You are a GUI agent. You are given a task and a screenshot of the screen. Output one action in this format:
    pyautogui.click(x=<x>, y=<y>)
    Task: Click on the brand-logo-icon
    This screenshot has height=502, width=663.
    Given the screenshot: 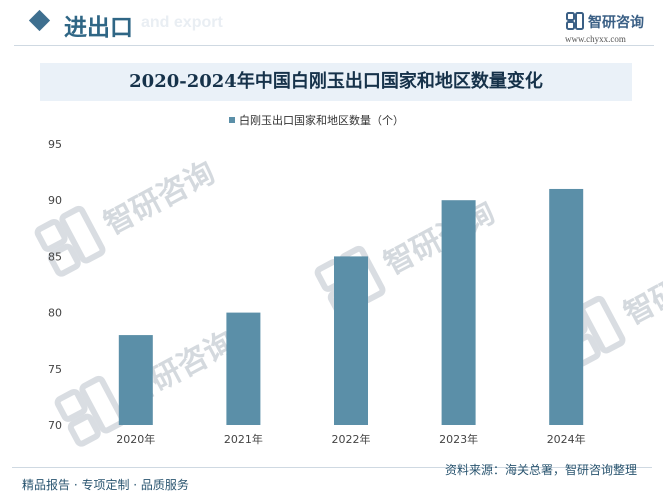 What is the action you would take?
    pyautogui.click(x=575, y=21)
    